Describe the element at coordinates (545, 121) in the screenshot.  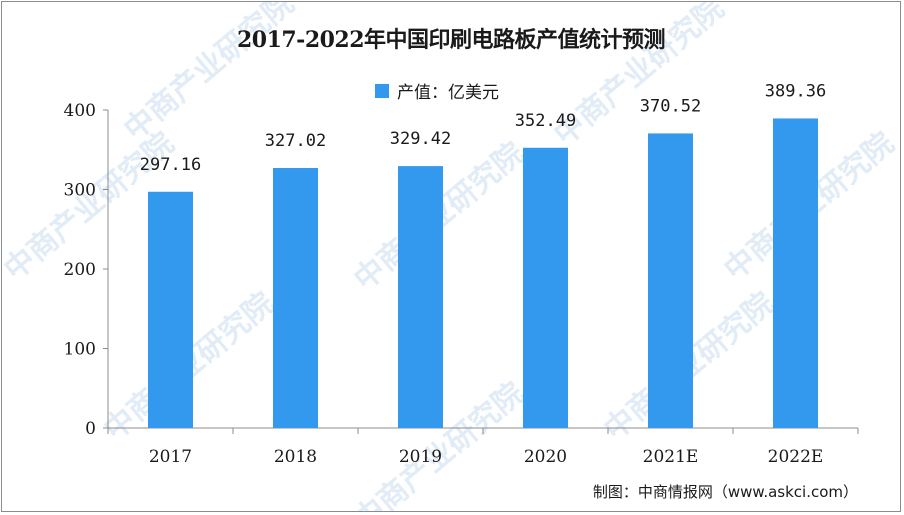
I see `data-label: 352.49` at that location.